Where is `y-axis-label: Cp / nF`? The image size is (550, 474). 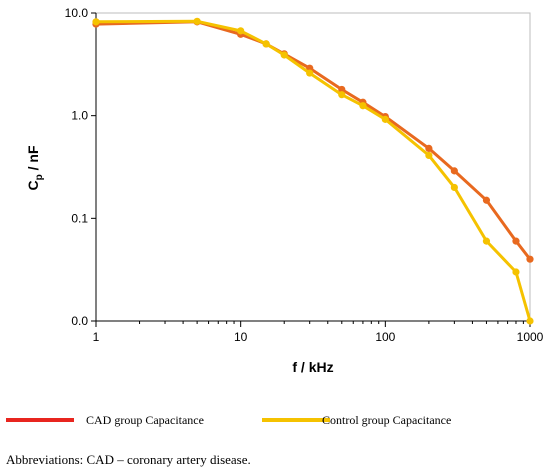 y-axis-label: Cp / nF is located at coordinates (35, 167).